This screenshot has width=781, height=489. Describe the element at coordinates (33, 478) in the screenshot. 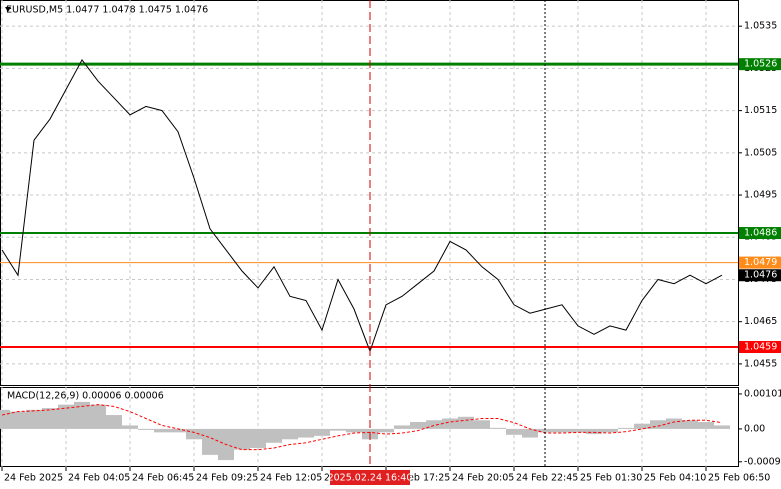

I see `x-tick-label: 24 Feb 2025` at that location.